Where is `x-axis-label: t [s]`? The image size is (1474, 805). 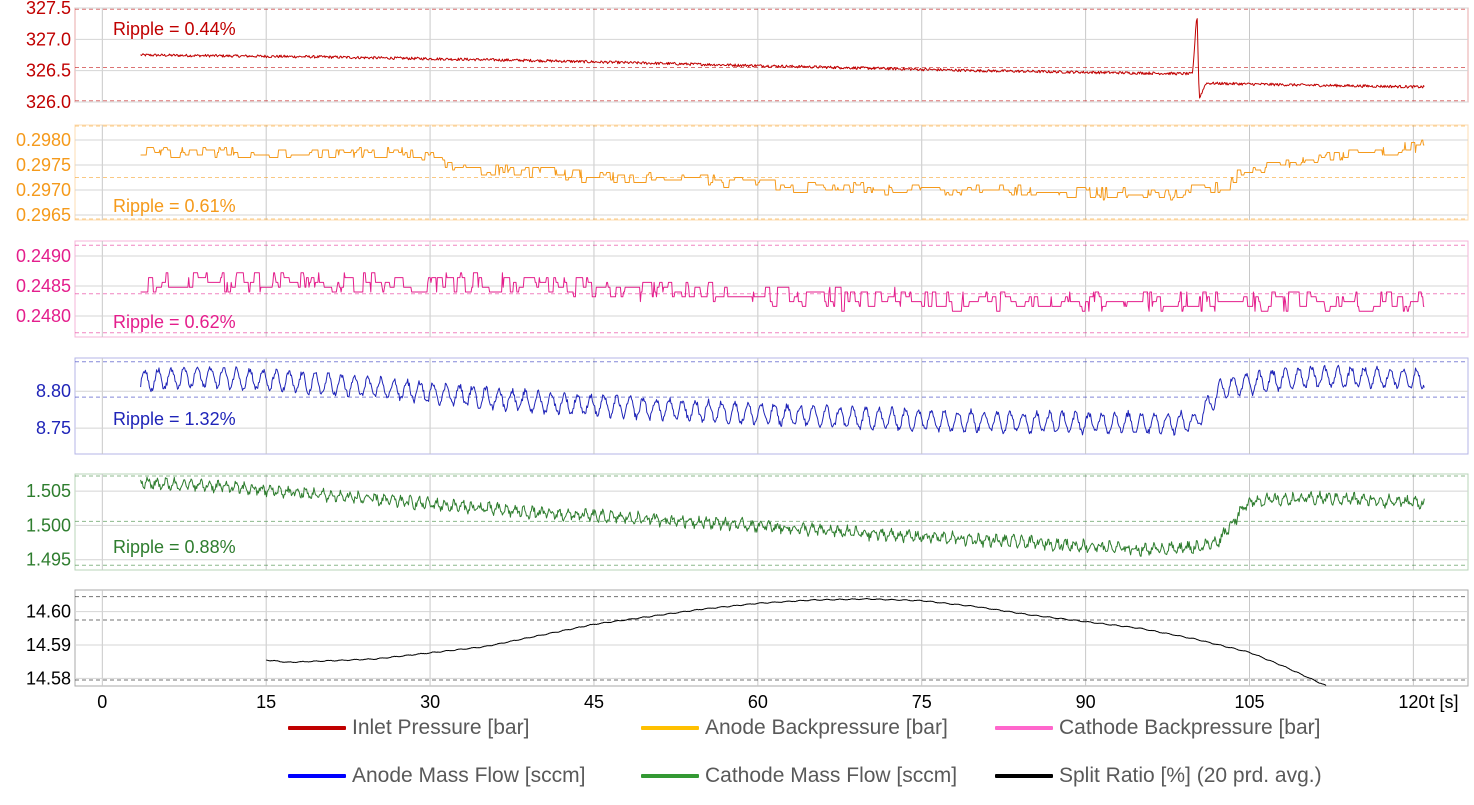
x-axis-label: t [s] is located at coordinates (1443, 702).